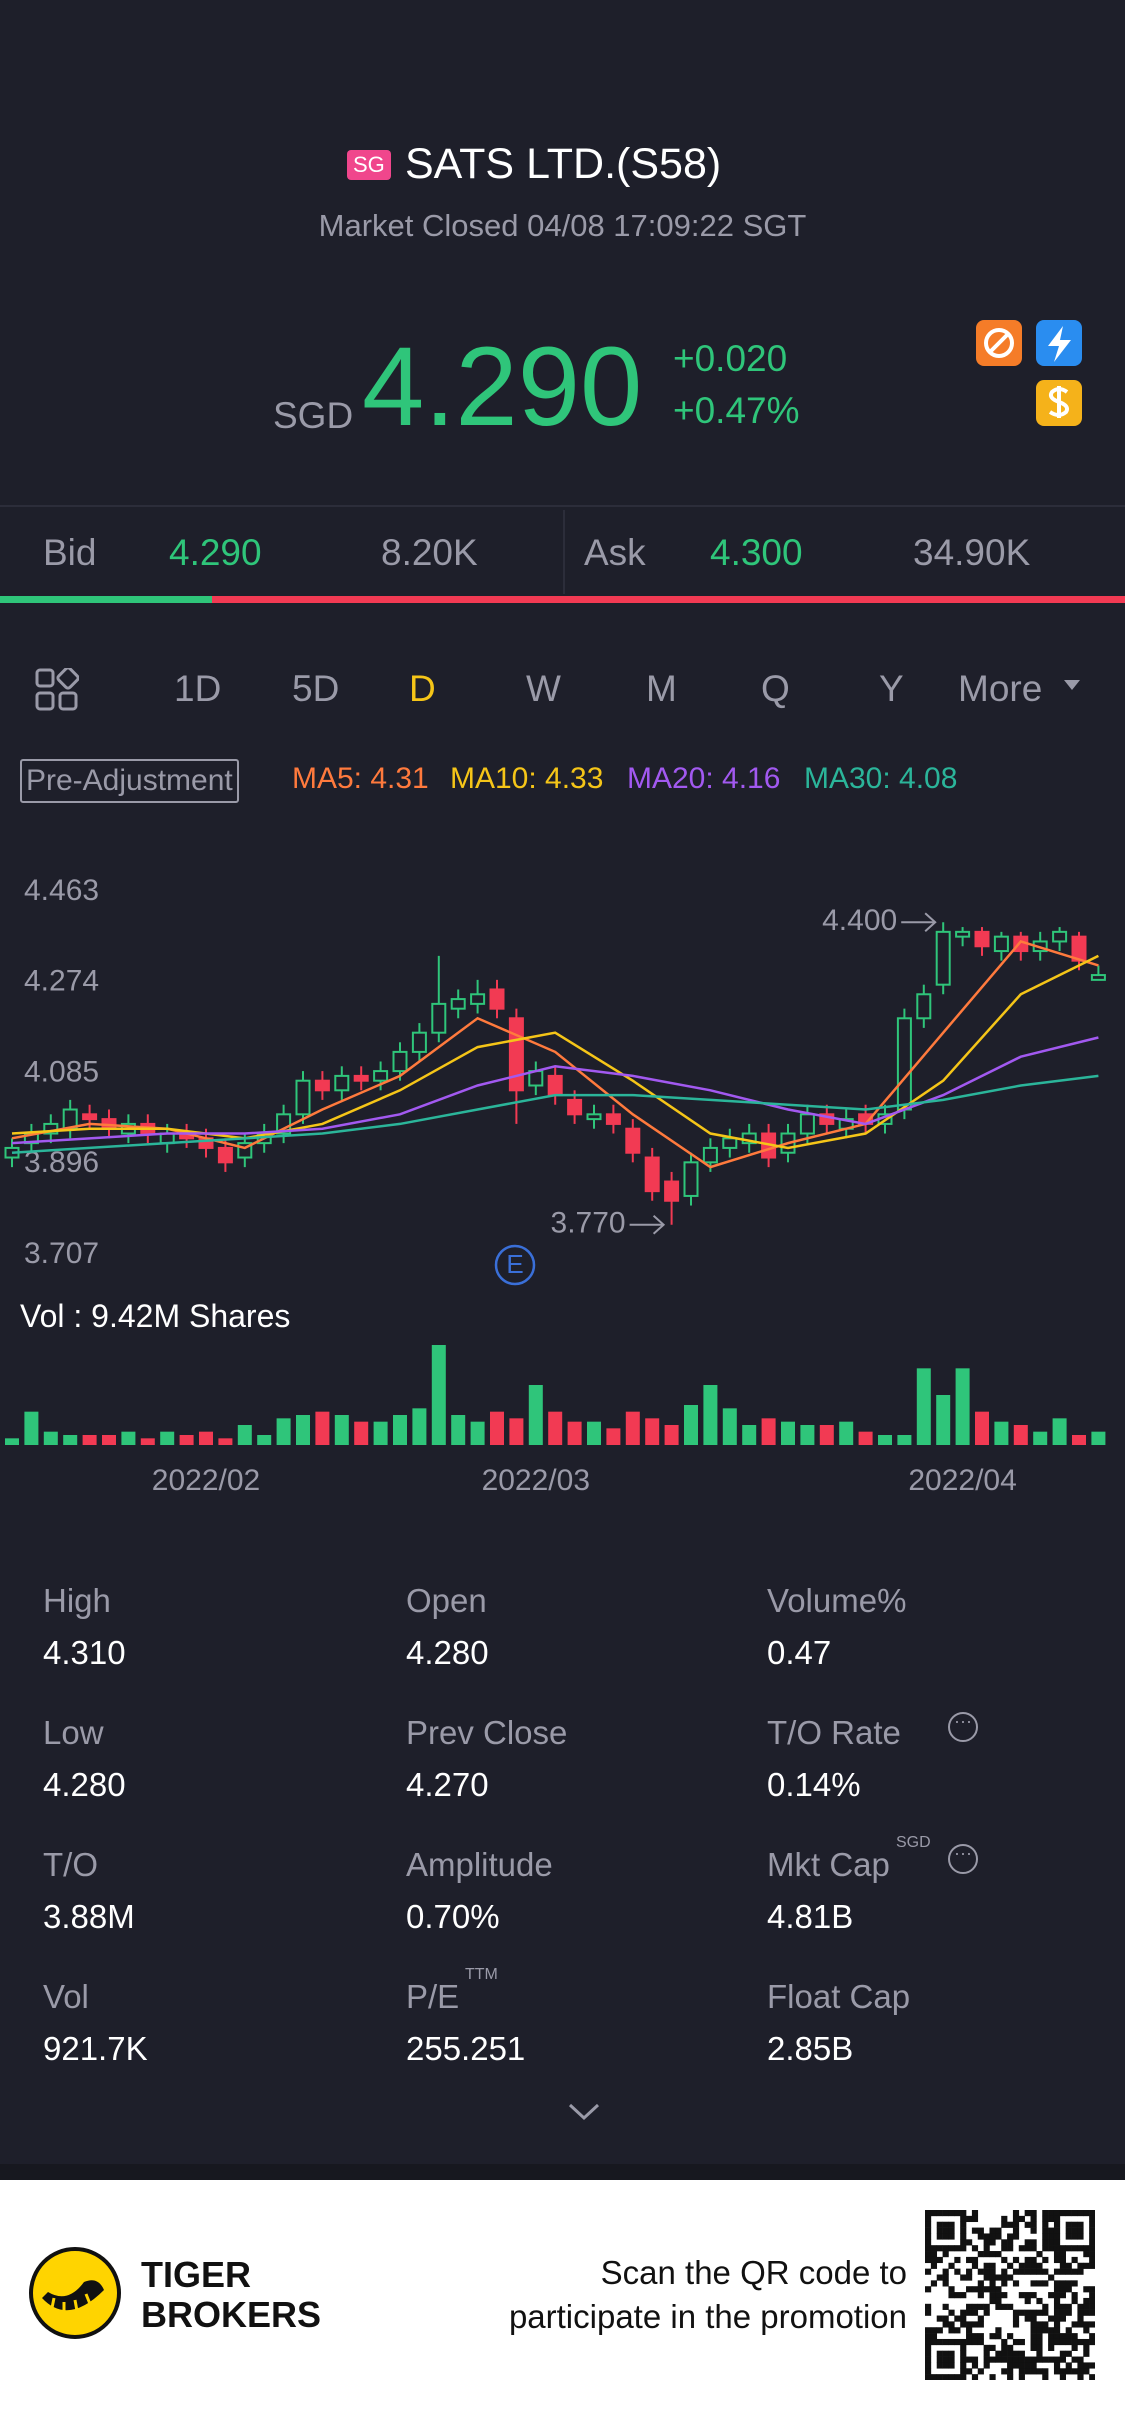 This screenshot has height=2411, width=1125. Describe the element at coordinates (198, 688) in the screenshot. I see `period-tab: 1D` at that location.